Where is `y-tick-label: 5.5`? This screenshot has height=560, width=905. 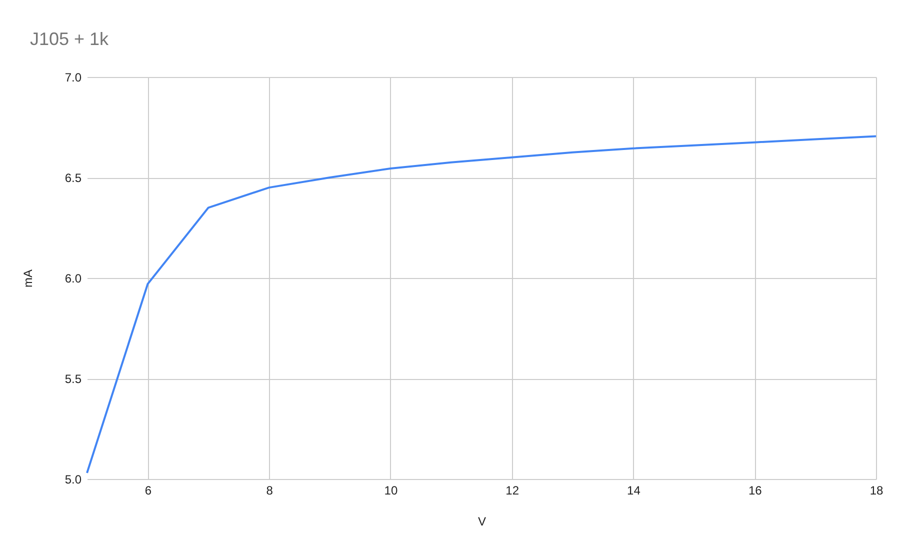
y-tick-label: 5.5 is located at coordinates (73, 379).